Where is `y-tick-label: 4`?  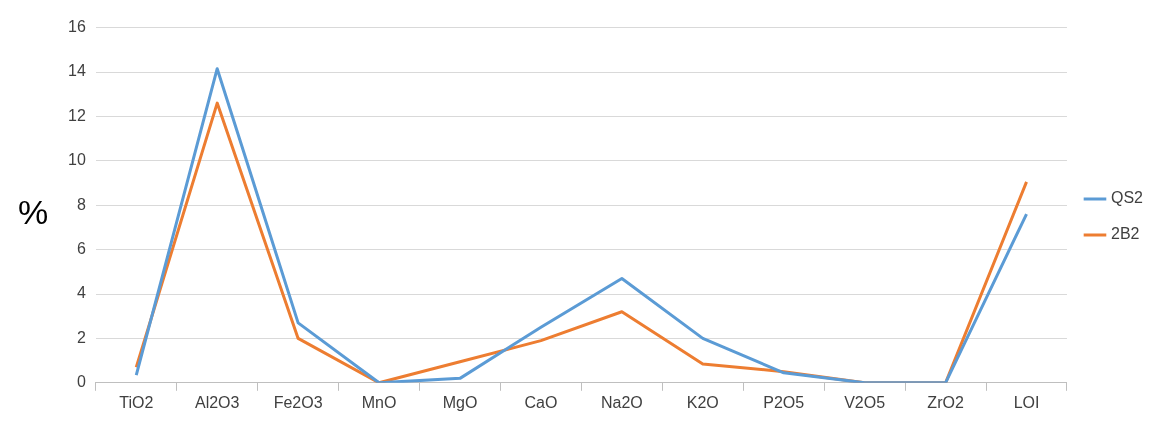 y-tick-label: 4 is located at coordinates (81, 293).